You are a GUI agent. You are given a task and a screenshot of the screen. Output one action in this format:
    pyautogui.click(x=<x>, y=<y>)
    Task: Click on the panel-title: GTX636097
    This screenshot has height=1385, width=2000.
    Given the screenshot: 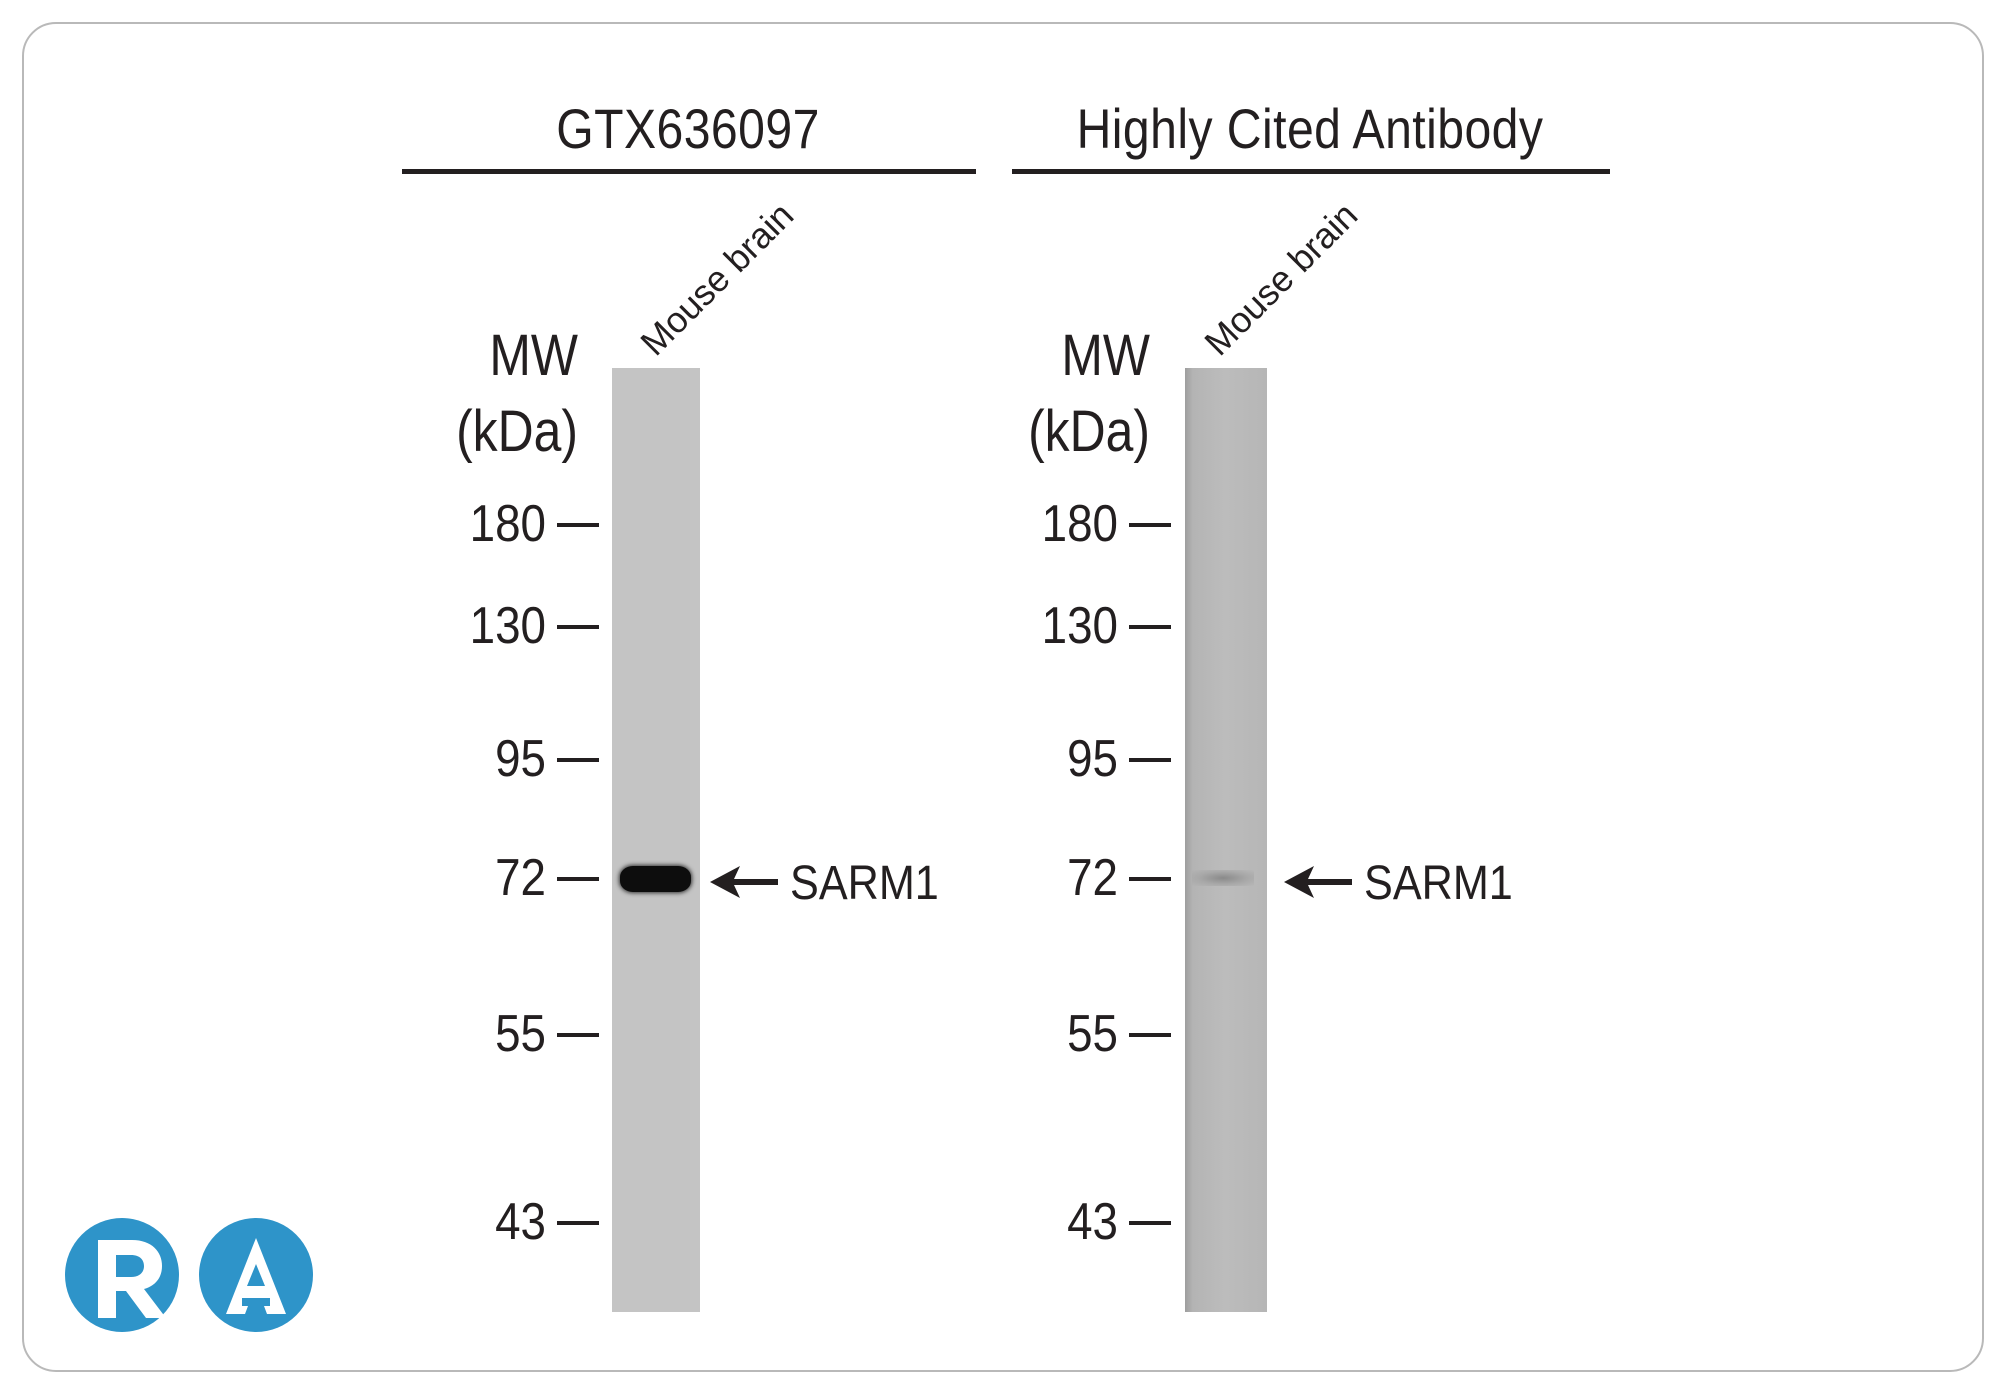 What is the action you would take?
    pyautogui.click(x=688, y=128)
    